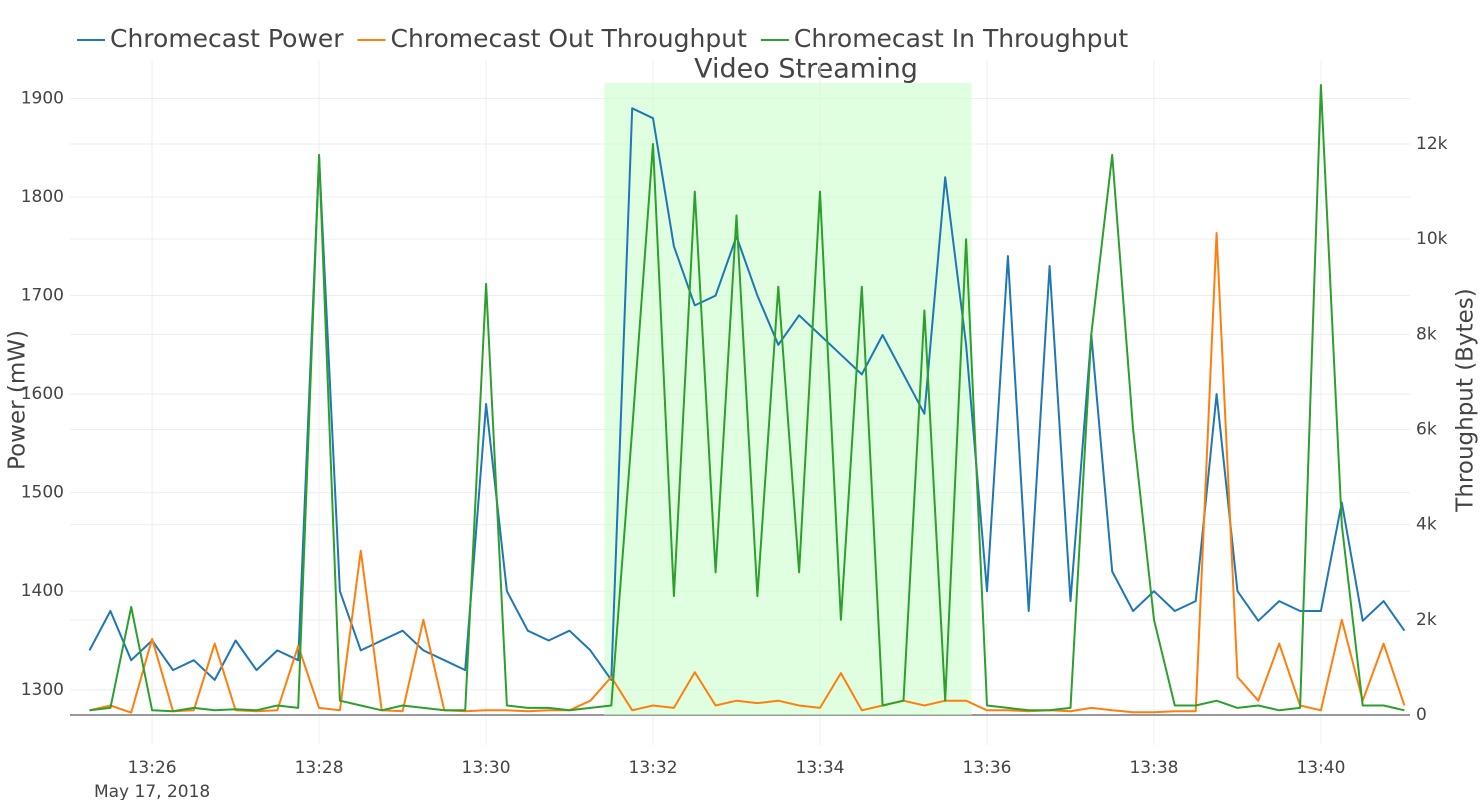  I want to click on y-tick-label: 1300, so click(42, 690).